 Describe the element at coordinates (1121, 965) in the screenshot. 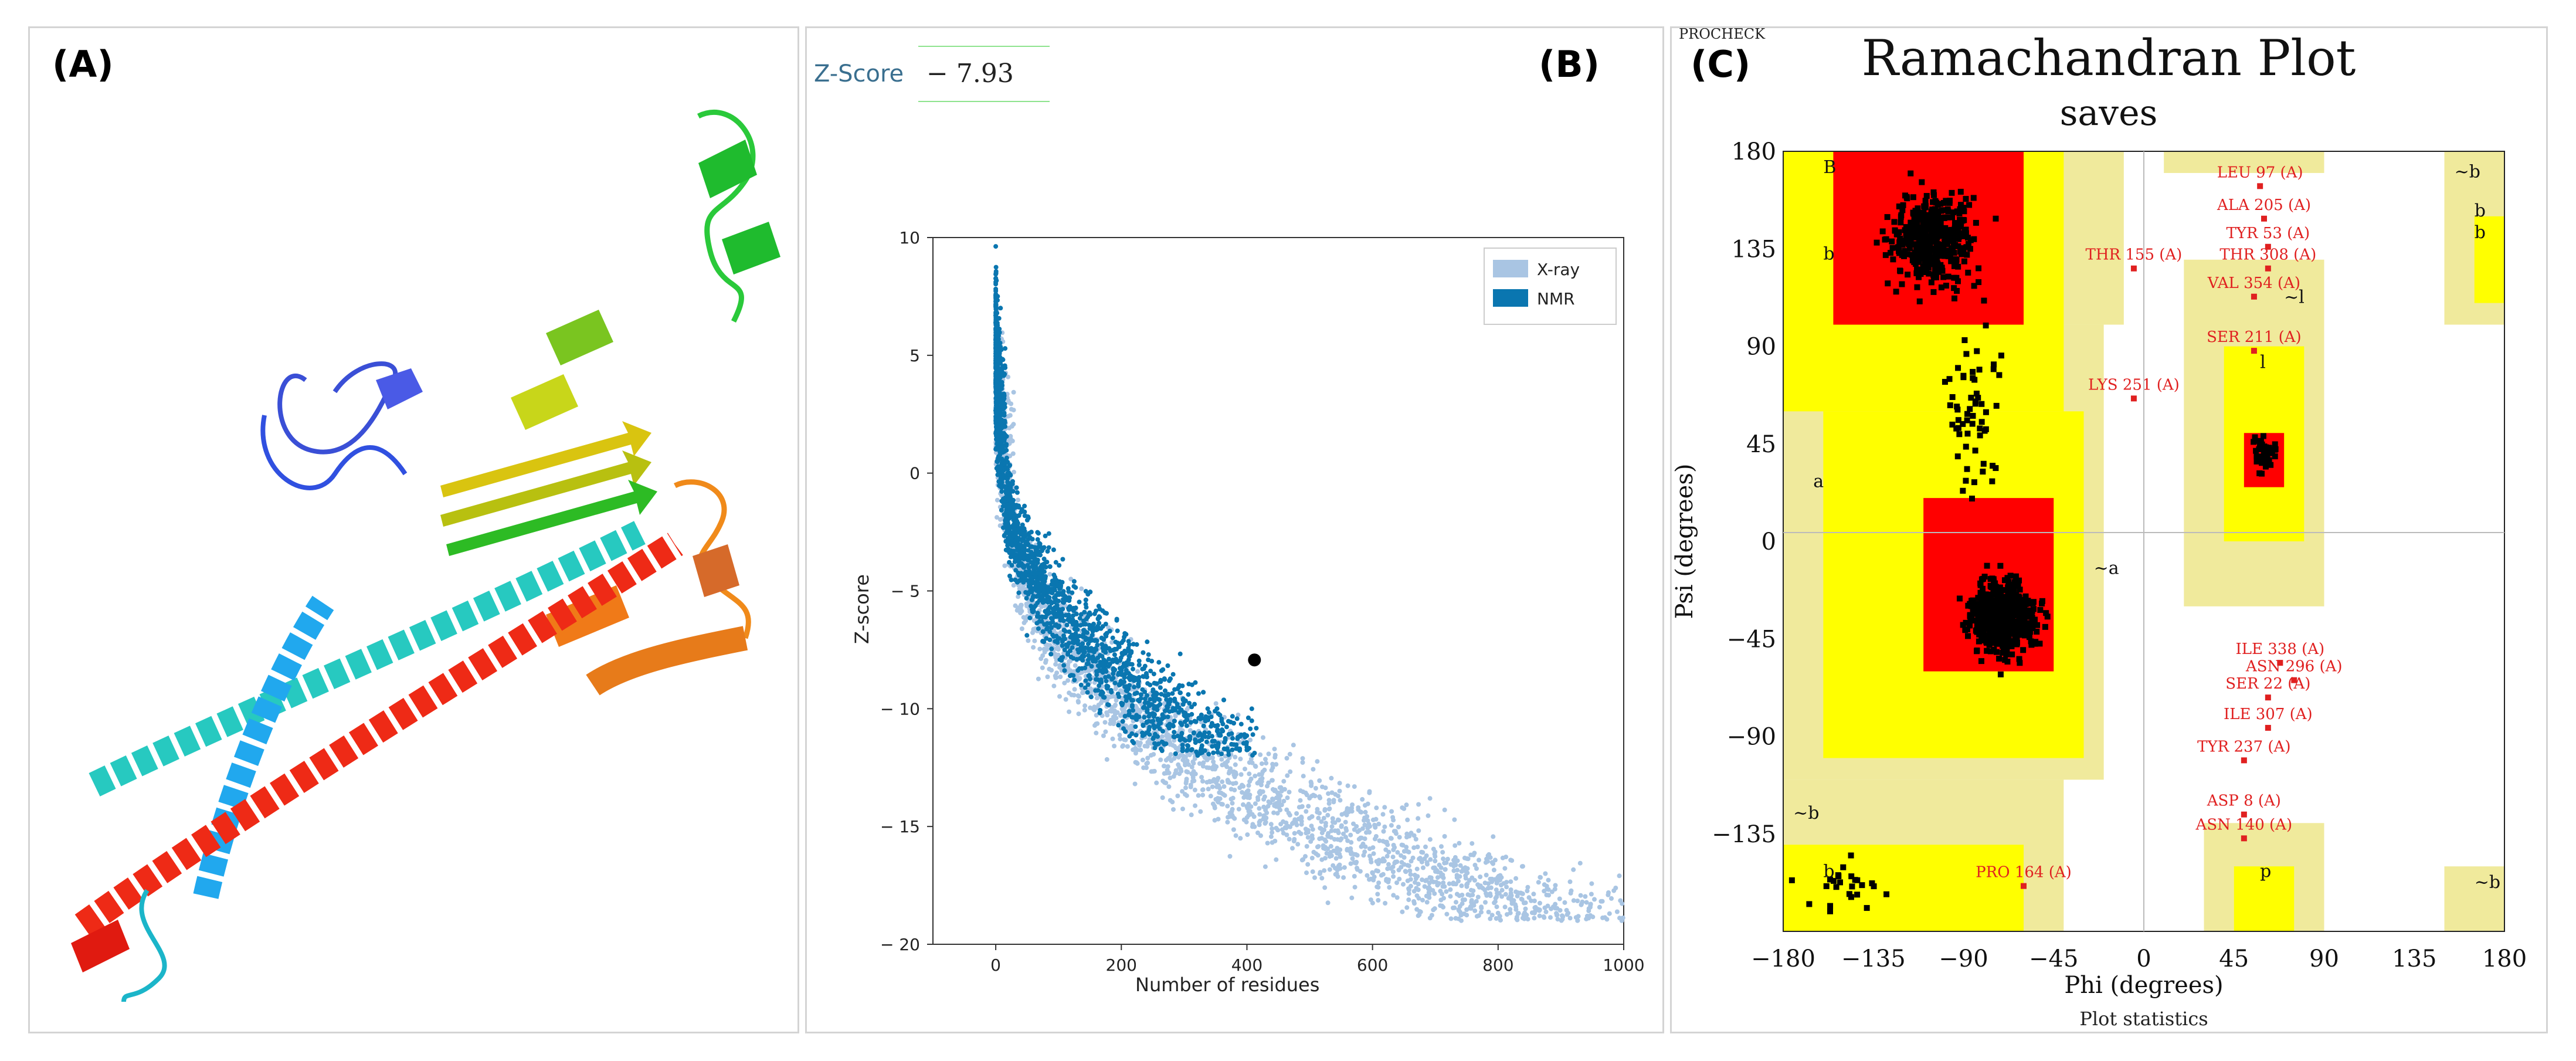

I see `x-tick-label: 200` at that location.